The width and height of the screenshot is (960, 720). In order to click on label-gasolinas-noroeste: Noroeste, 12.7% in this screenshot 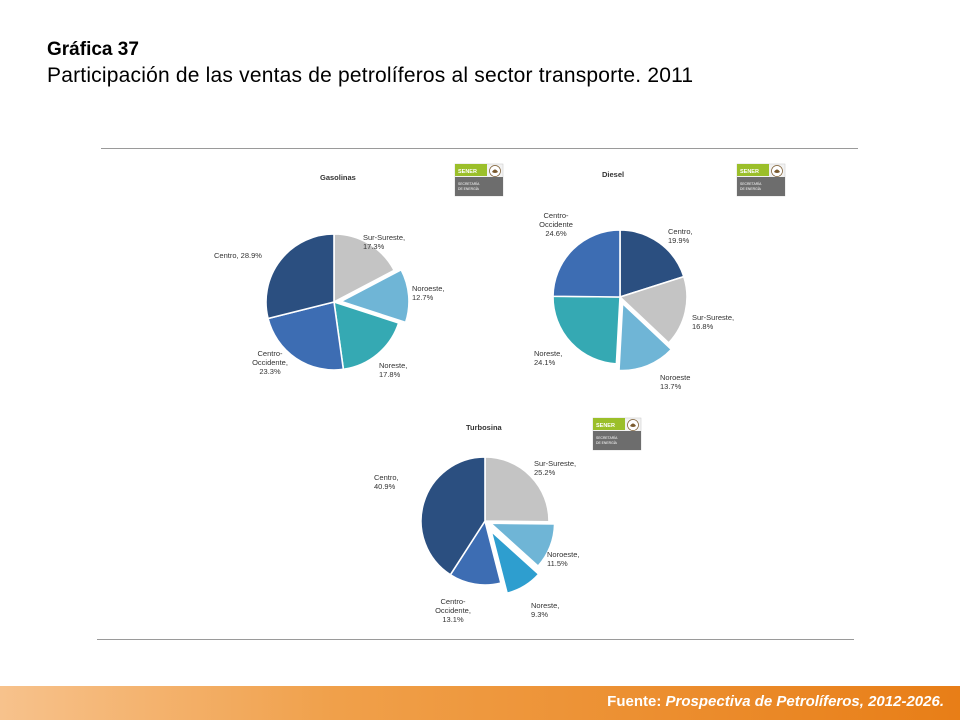, I will do `click(428, 293)`.